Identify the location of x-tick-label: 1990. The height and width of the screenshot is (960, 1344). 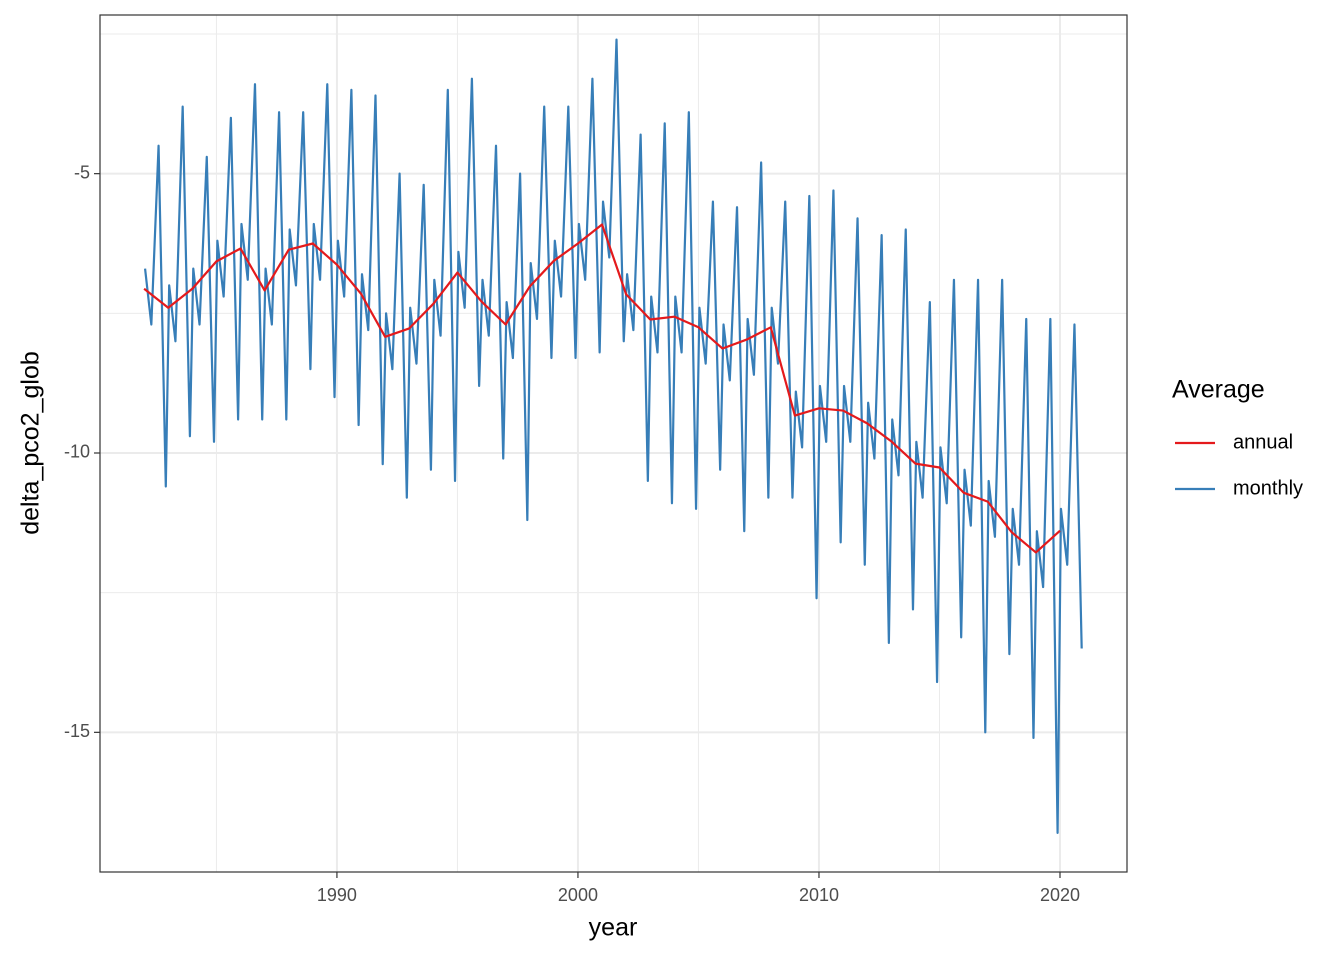
(337, 895).